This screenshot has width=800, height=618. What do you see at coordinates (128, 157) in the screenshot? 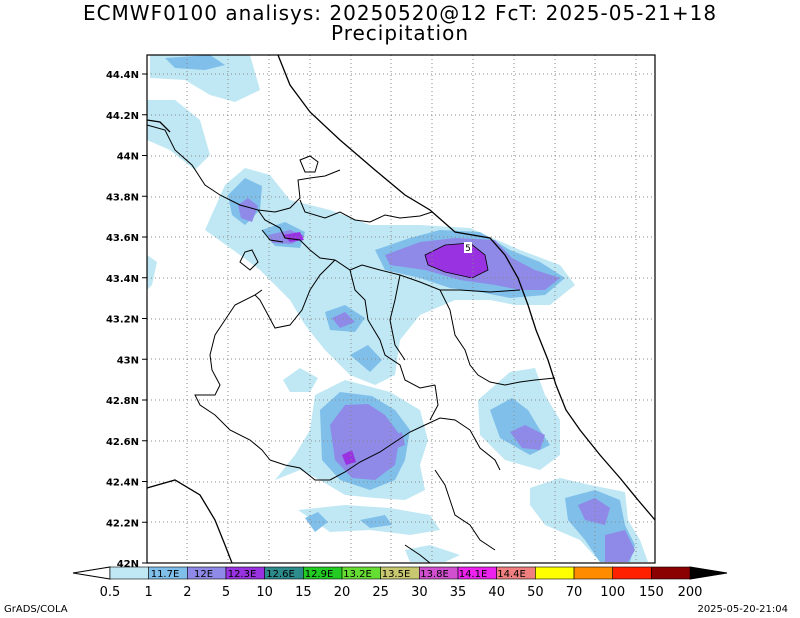
I see `lat-label: 44N` at bounding box center [128, 157].